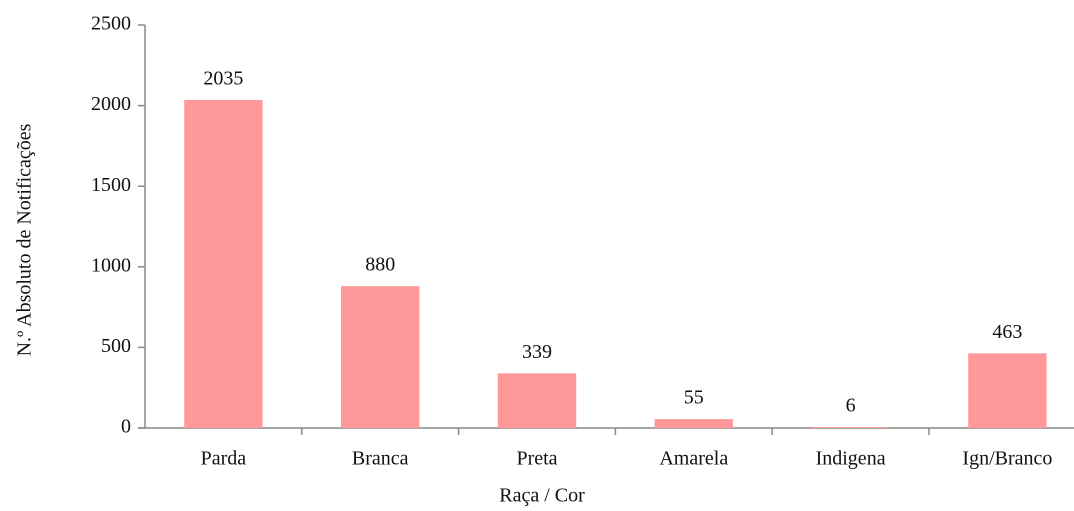 The width and height of the screenshot is (1074, 511). Describe the element at coordinates (380, 459) in the screenshot. I see `x-tick-label: Branca` at that location.